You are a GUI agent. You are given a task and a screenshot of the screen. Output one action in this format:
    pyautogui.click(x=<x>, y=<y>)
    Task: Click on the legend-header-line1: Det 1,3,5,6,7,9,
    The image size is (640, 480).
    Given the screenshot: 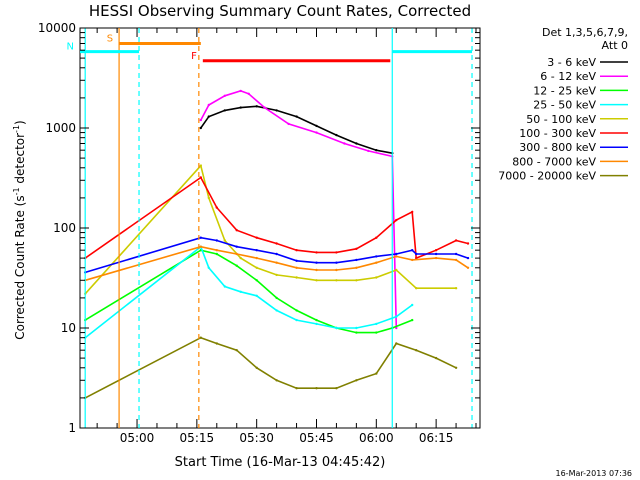 What is the action you would take?
    pyautogui.click(x=585, y=32)
    